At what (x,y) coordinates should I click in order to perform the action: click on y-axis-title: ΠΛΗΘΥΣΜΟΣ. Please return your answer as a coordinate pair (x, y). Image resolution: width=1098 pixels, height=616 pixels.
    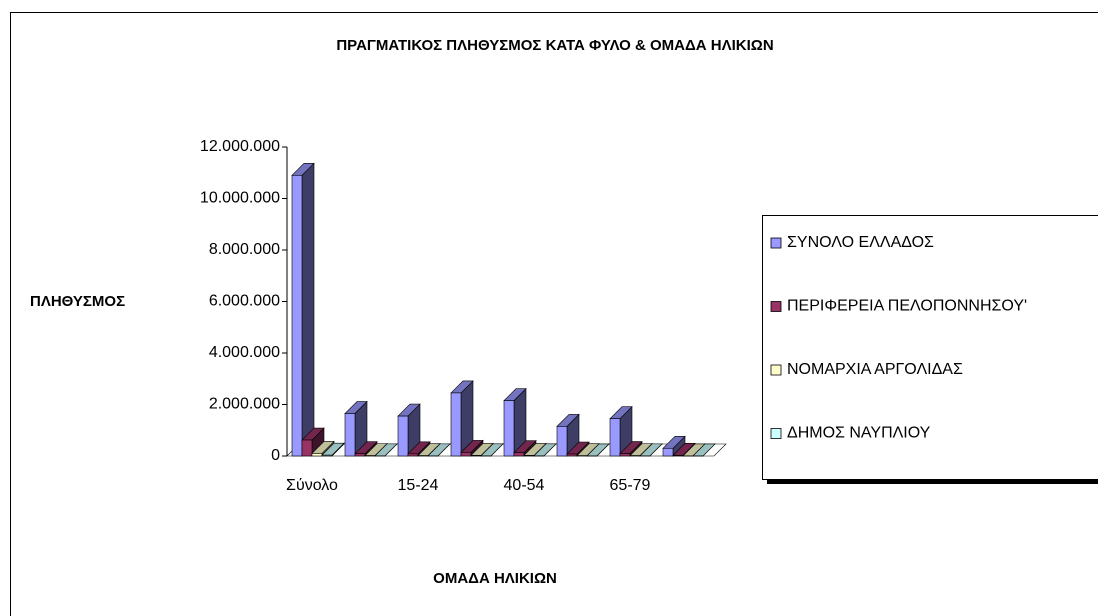
    Looking at the image, I should click on (77, 301).